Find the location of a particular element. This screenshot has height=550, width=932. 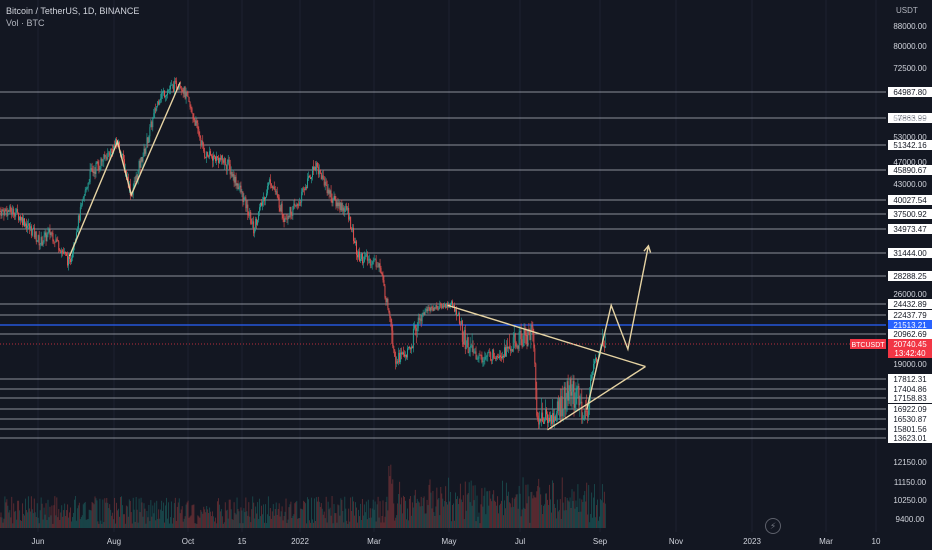

time-axis: Jun Aug Oct 15 2022 Mar May Jul Sep Nov 2023 Mar 10 is located at coordinates (456, 541).